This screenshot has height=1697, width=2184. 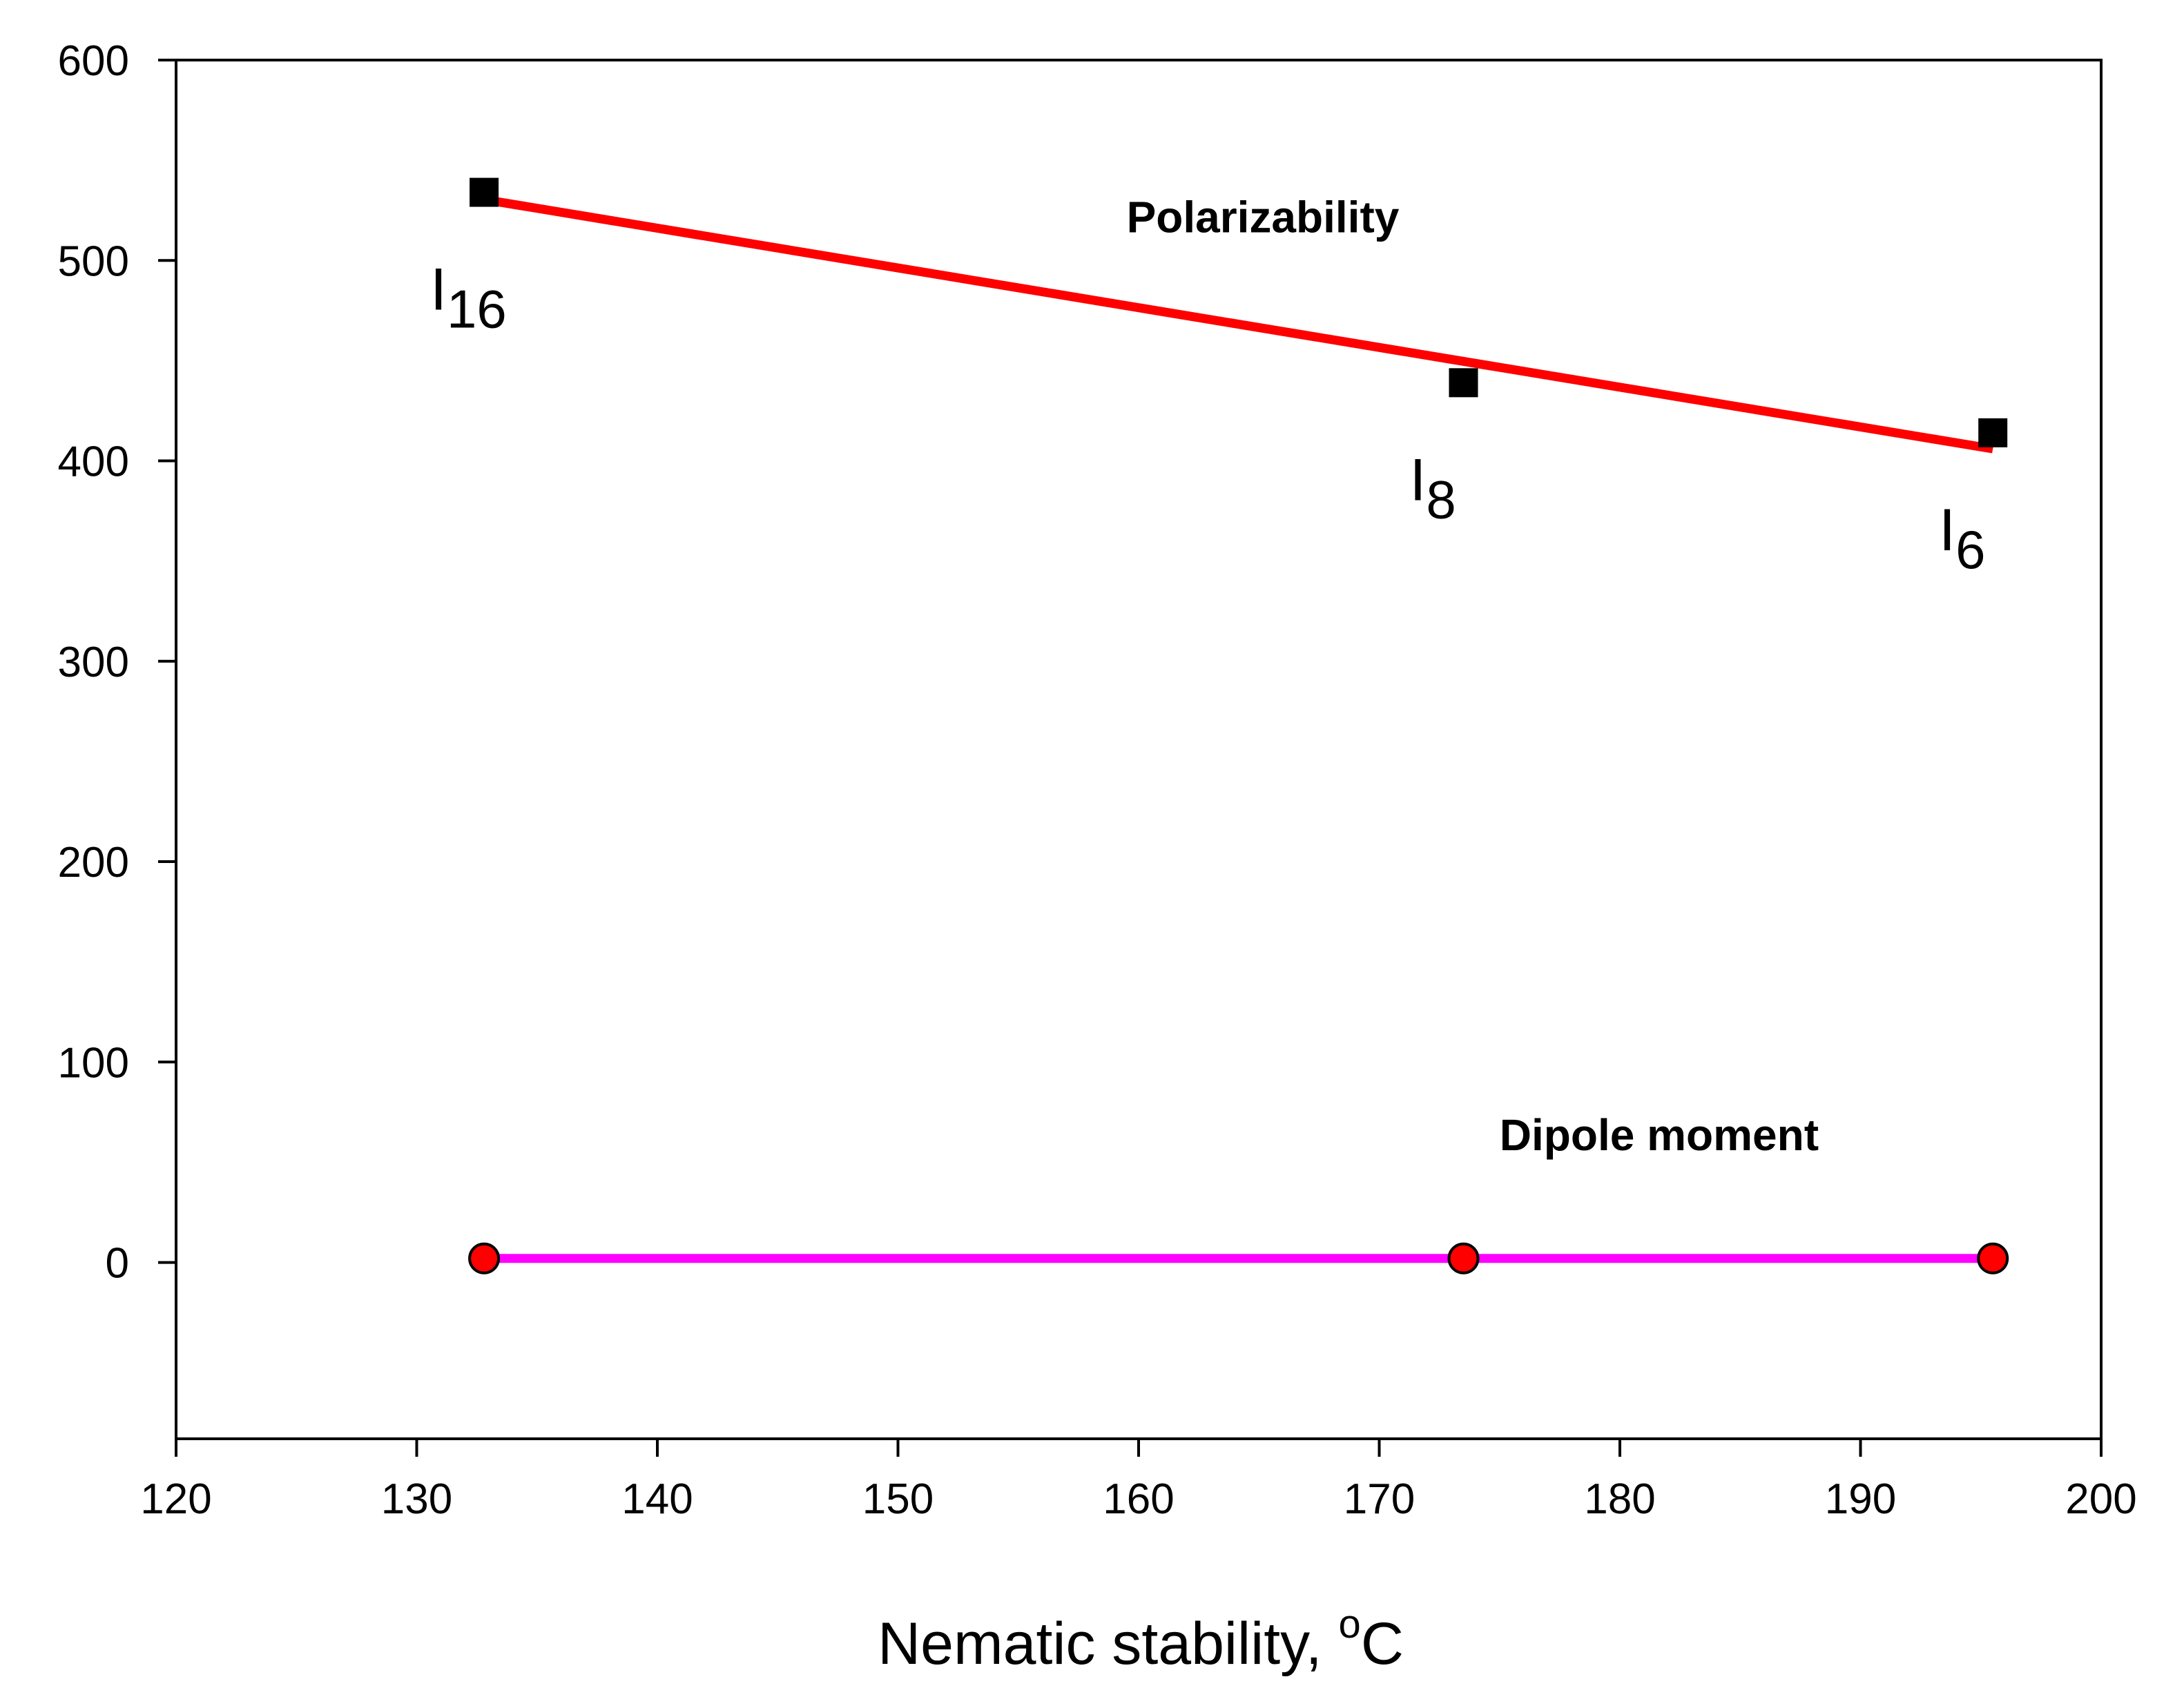 I want to click on polarizability-fit-line, so click(x=1240, y=324).